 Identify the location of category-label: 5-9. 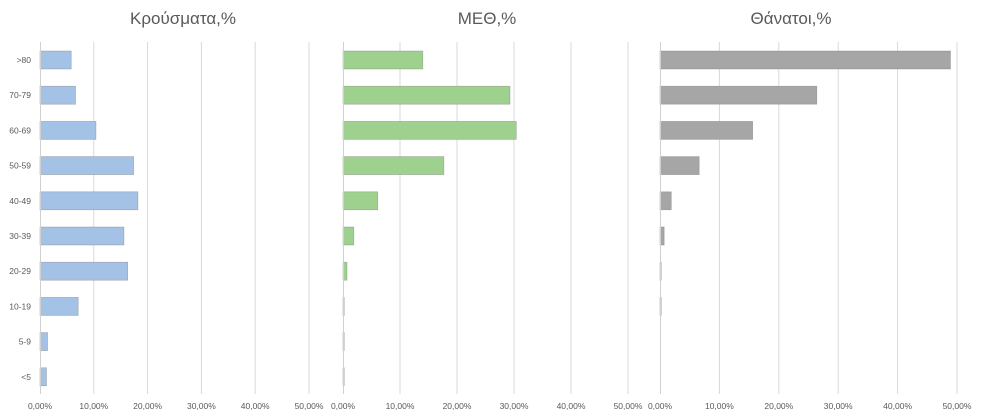
(25, 342).